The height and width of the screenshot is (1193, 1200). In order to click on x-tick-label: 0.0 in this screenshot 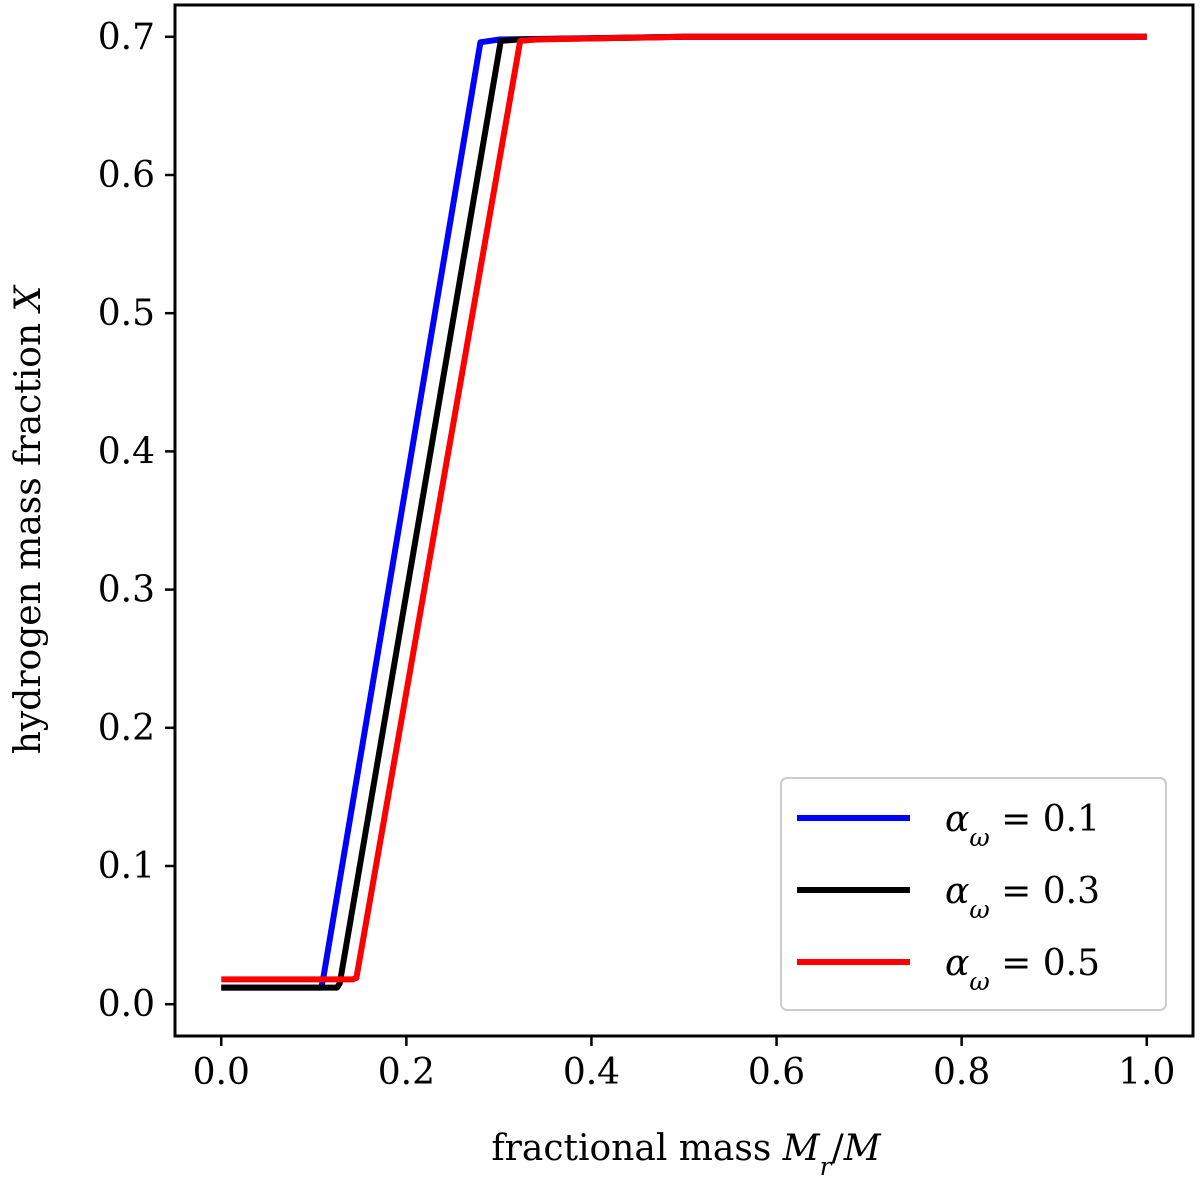, I will do `click(221, 1072)`.